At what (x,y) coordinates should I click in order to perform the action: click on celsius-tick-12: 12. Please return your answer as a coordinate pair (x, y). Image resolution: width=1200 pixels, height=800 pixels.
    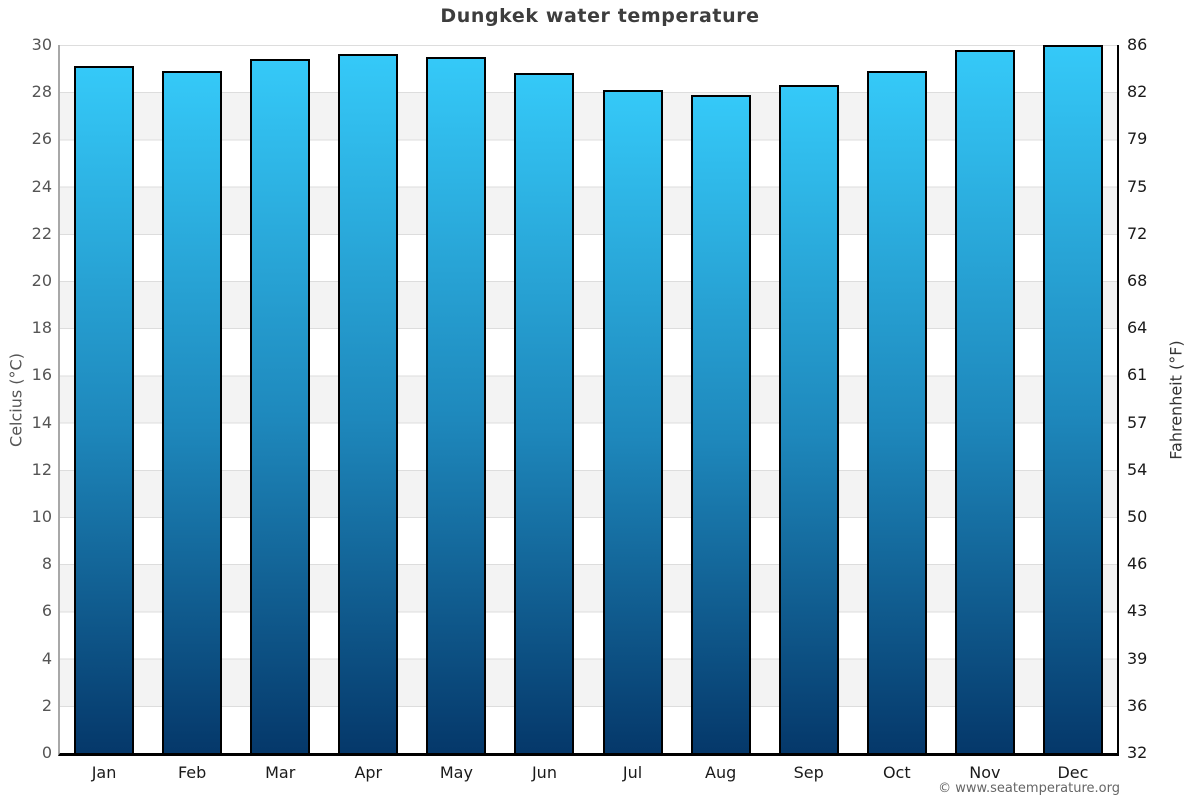
    Looking at the image, I should click on (41, 469).